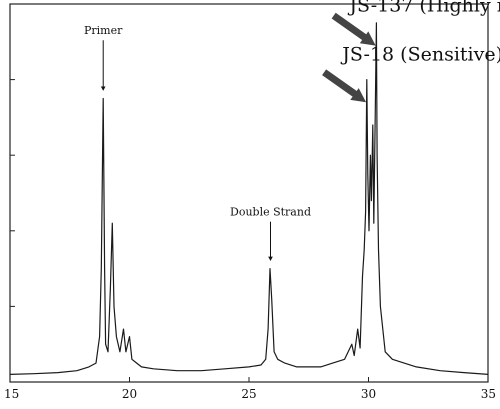 The width and height of the screenshot is (500, 409). Describe the element at coordinates (488, 394) in the screenshot. I see `x-tick-label-35: 35` at that location.